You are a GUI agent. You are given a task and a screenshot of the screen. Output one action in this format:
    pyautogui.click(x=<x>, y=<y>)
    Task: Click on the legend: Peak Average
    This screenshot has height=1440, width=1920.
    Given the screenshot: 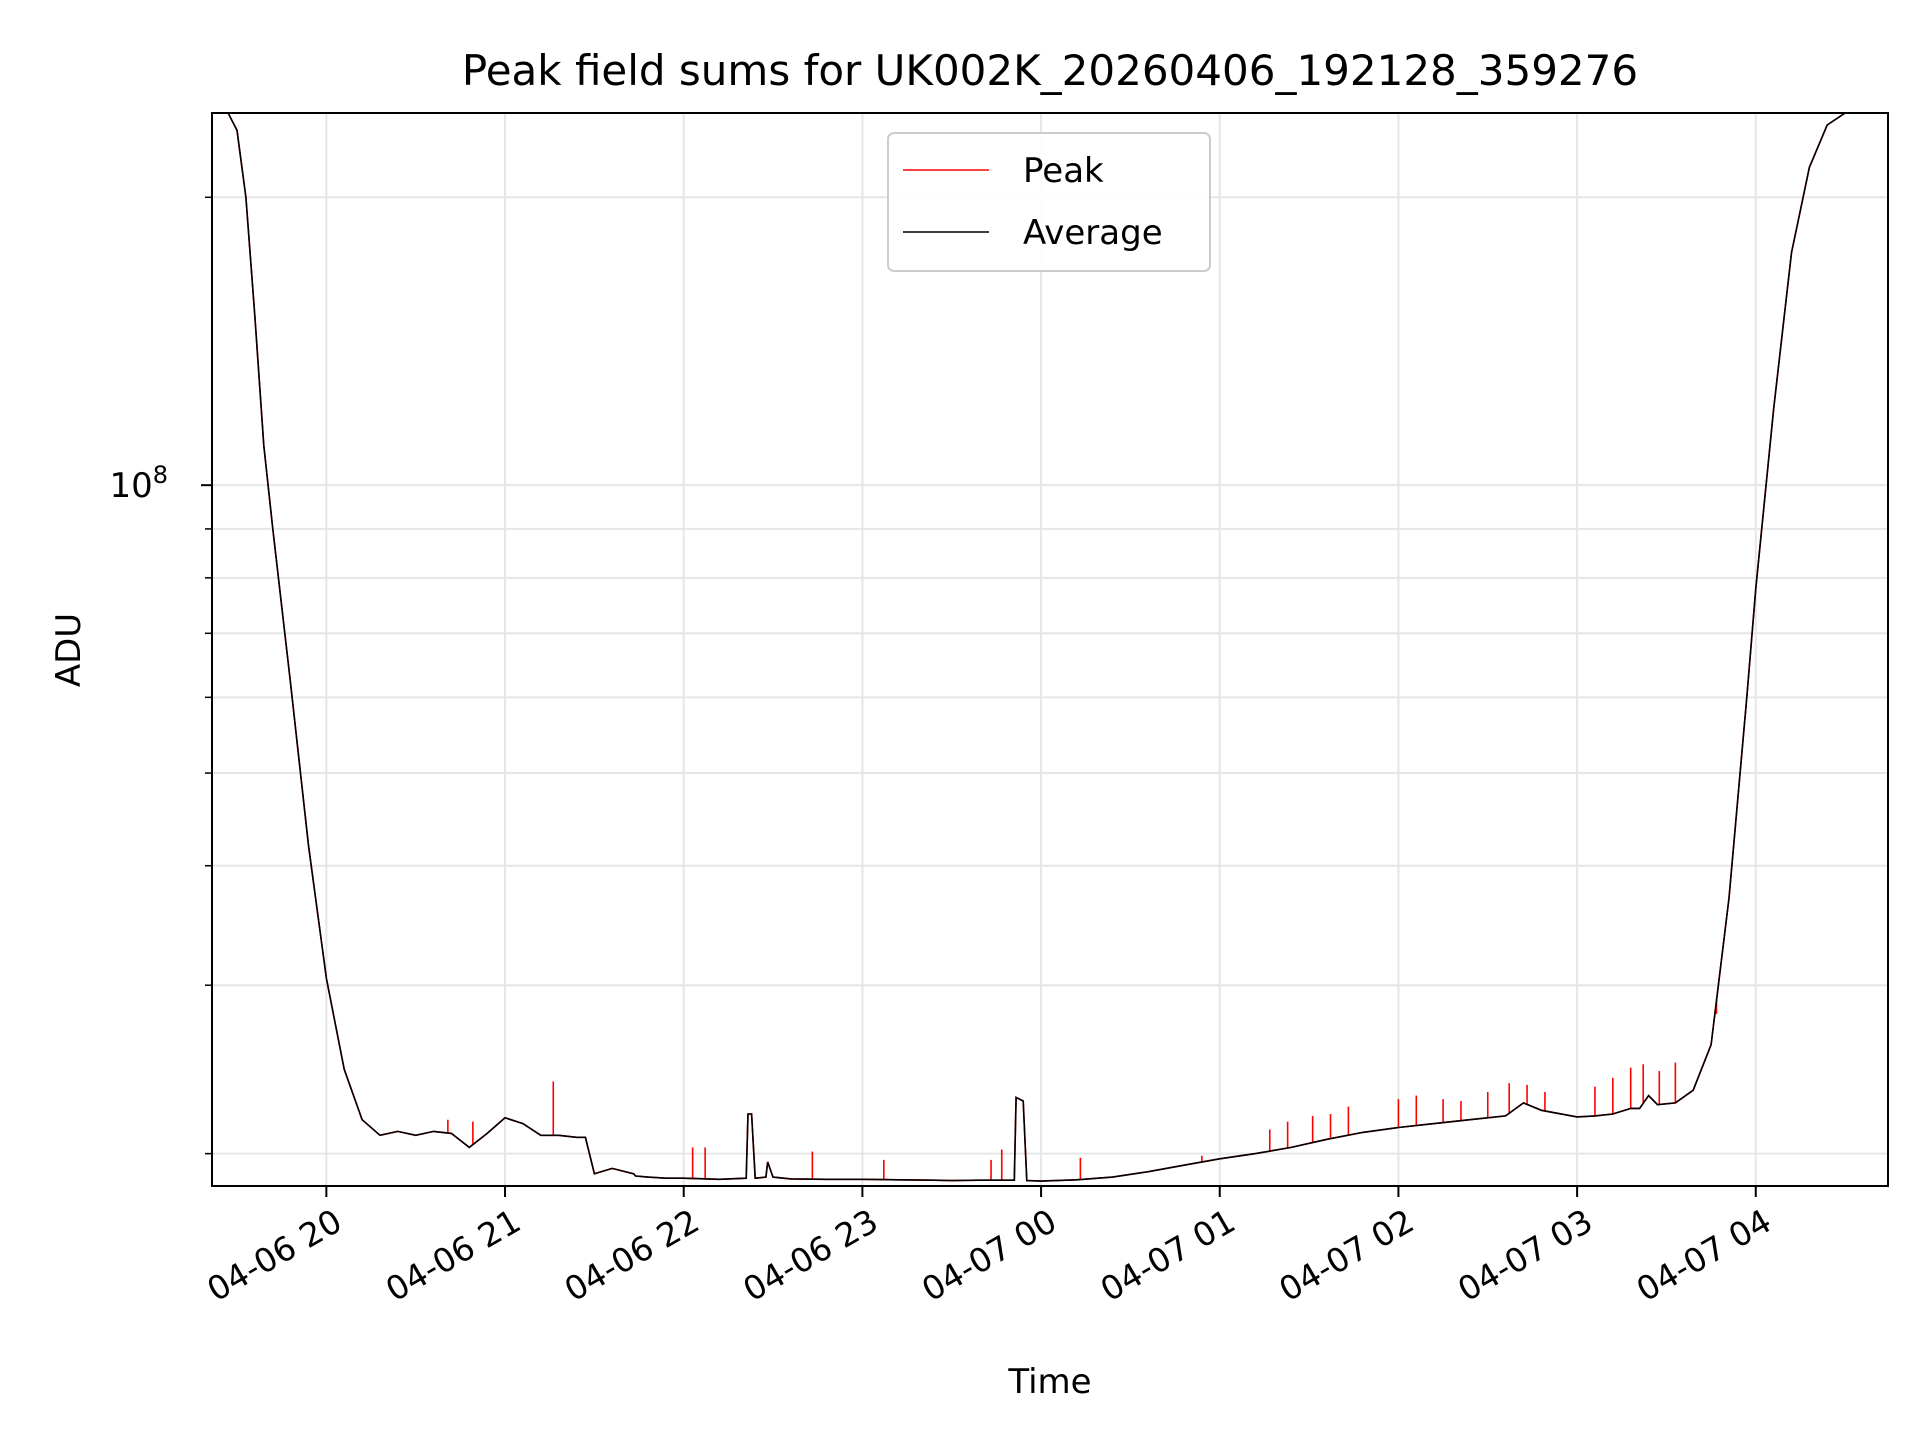 What is the action you would take?
    pyautogui.click(x=1049, y=202)
    